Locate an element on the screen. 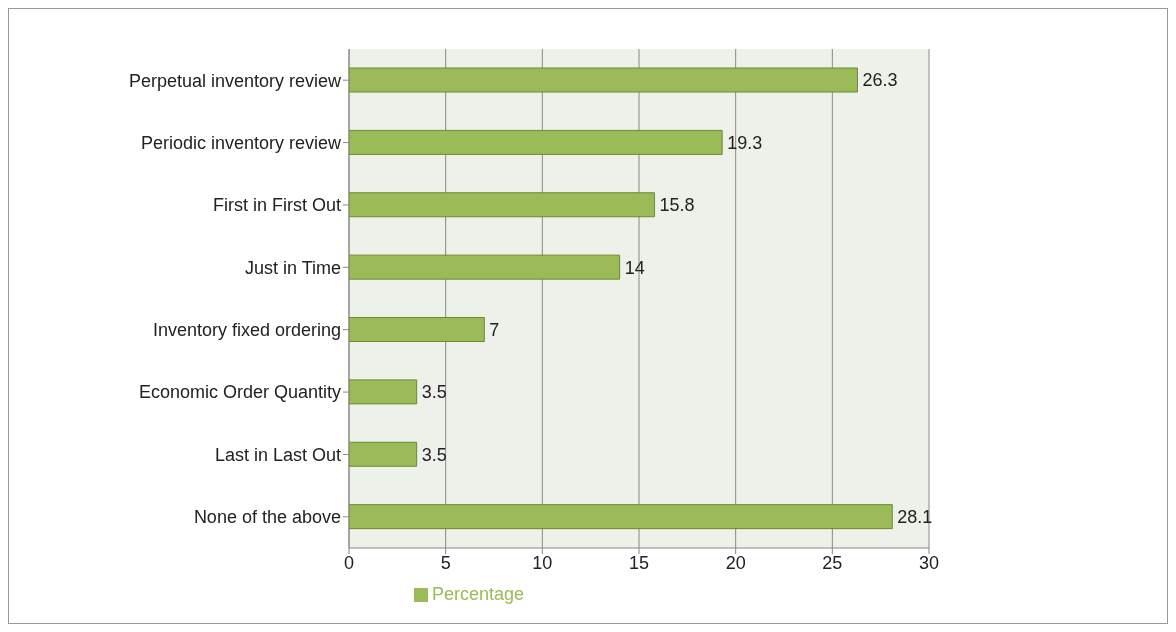  y-tick-label: None of the above is located at coordinates (267, 517).